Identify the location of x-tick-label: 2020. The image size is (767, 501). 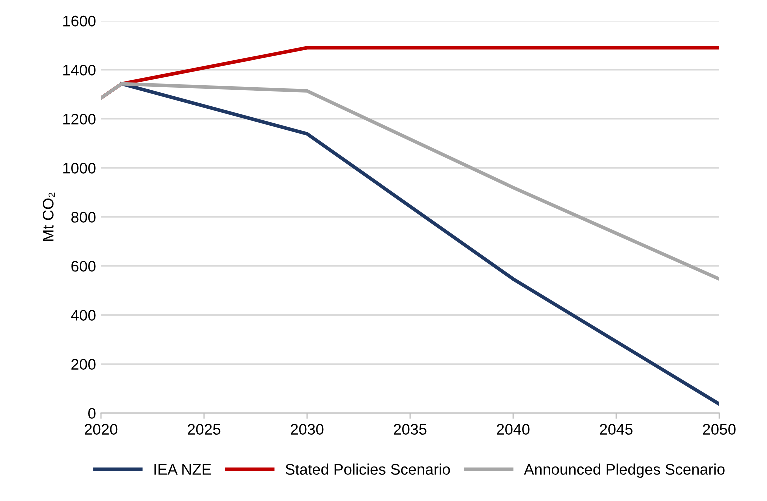
(101, 429).